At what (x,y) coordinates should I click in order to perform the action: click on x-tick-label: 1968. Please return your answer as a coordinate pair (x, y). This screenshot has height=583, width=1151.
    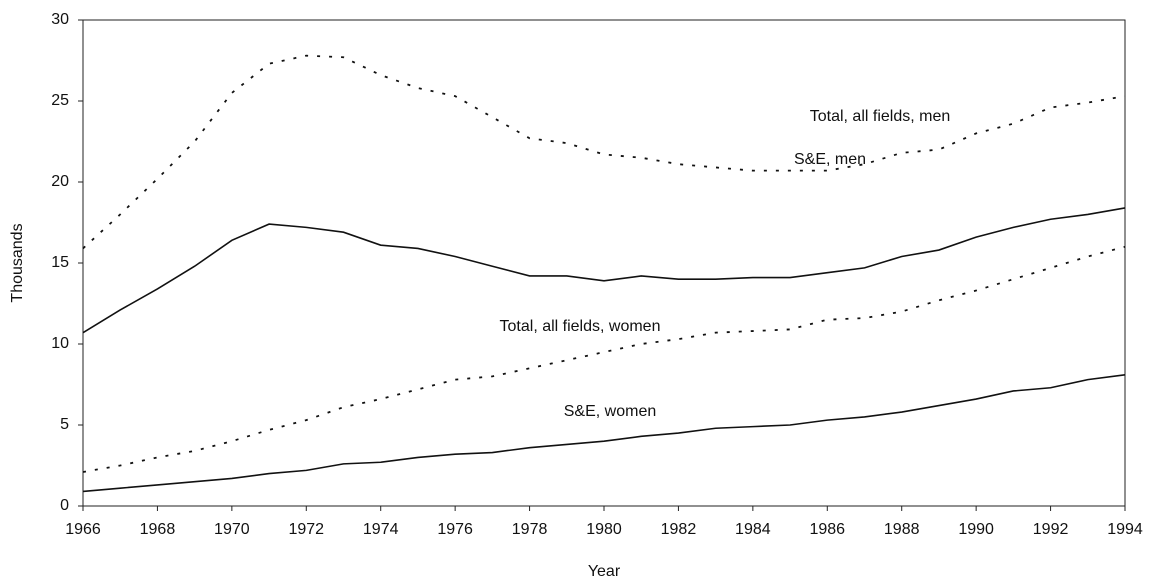
    Looking at the image, I should click on (158, 529).